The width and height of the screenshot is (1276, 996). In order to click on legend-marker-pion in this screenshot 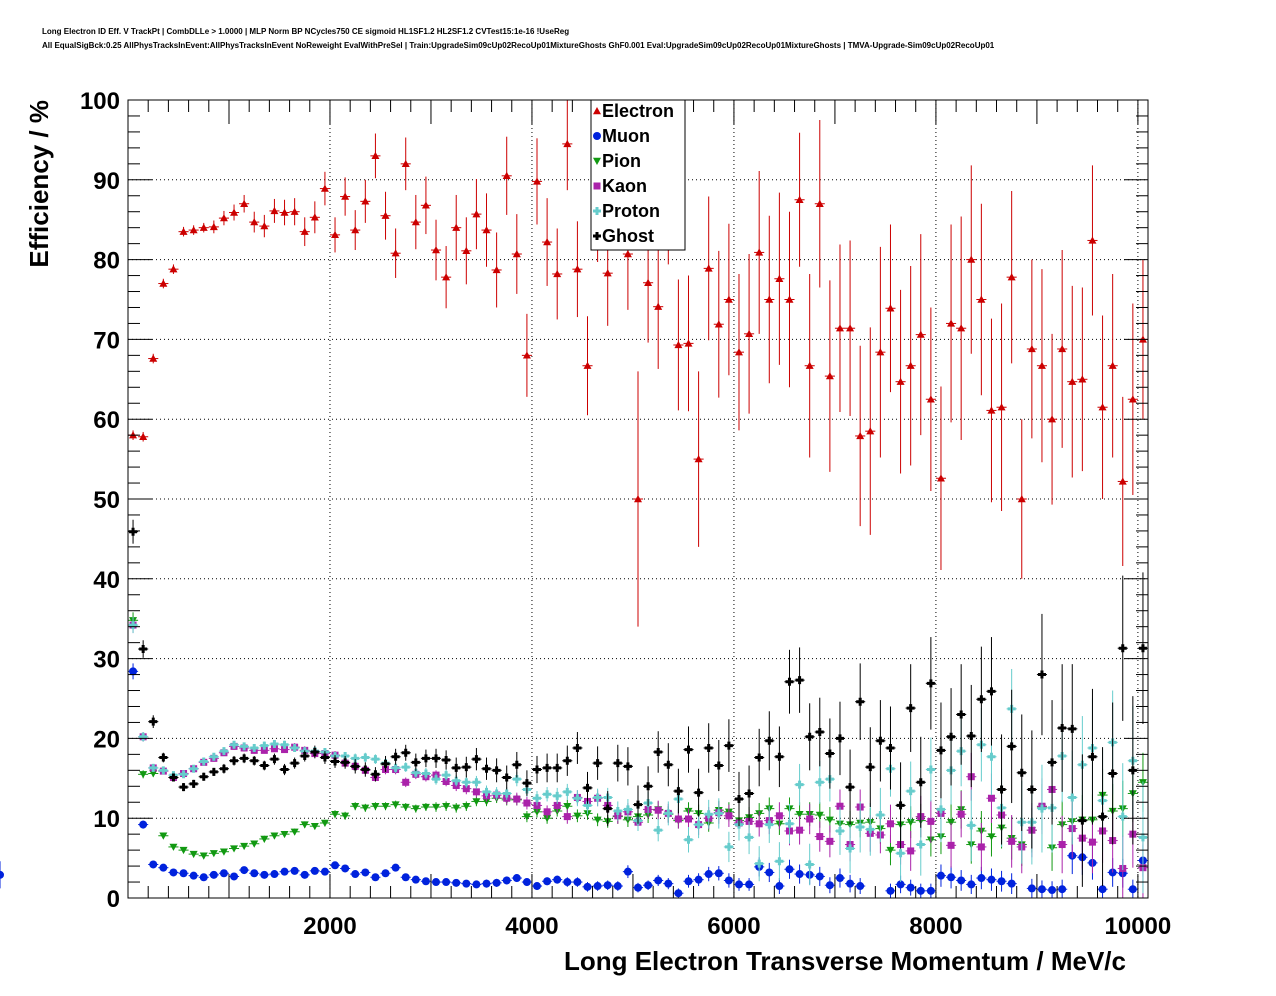, I will do `click(597, 161)`.